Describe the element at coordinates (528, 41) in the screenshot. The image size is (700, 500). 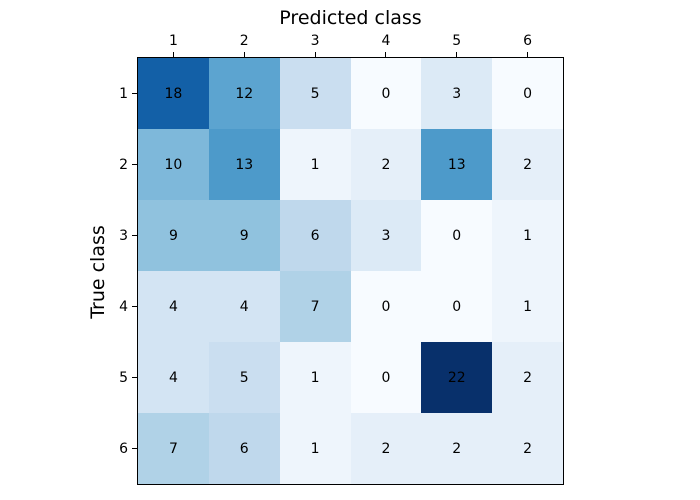
I see `x-tick-label-6: 6` at that location.